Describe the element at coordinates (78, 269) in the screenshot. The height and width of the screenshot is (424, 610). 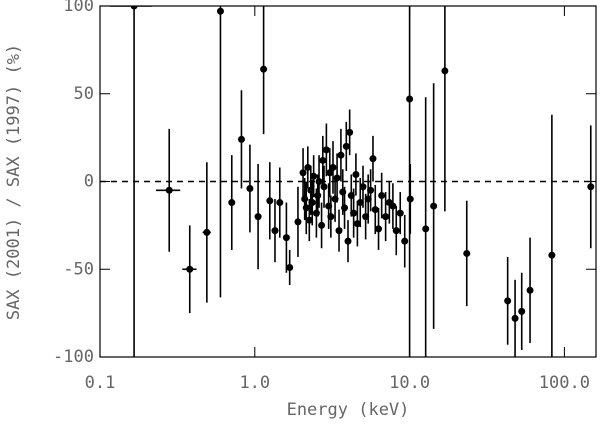
I see `y-tick-label: -50` at that location.